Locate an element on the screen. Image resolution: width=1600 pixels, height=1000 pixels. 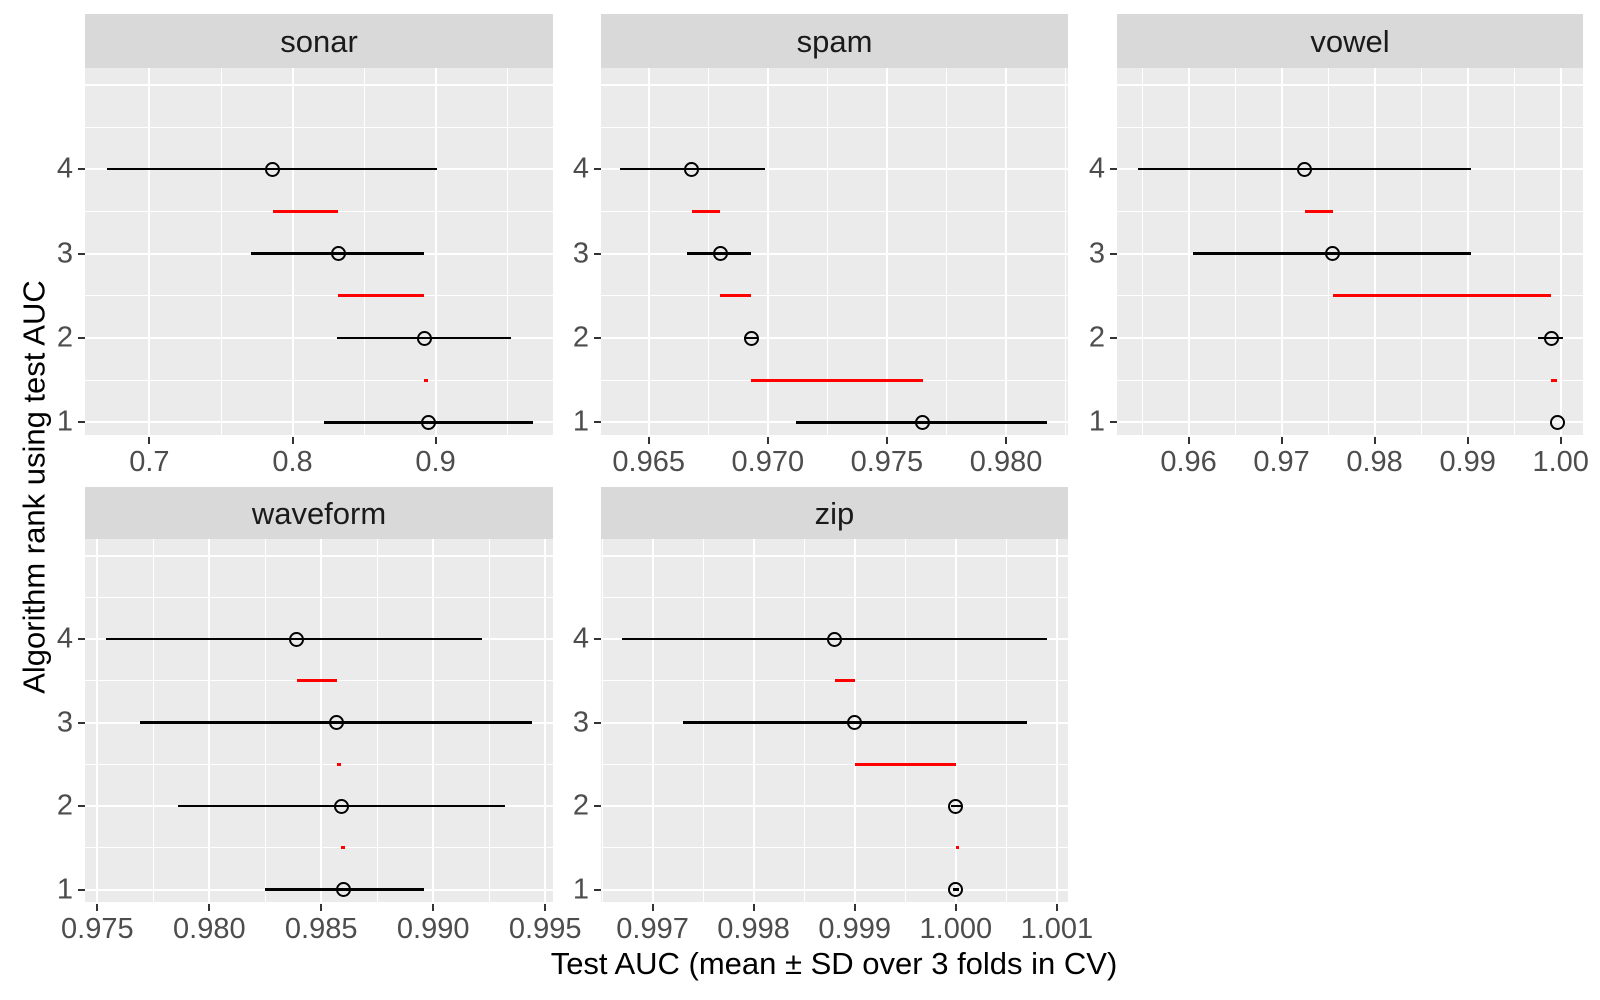
x-tick-label: 0.975 is located at coordinates (97, 929).